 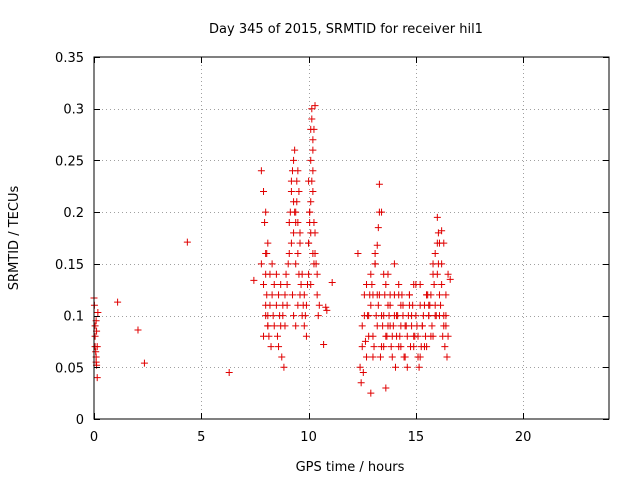 I want to click on y-tick-label: 0.35, so click(x=69, y=58).